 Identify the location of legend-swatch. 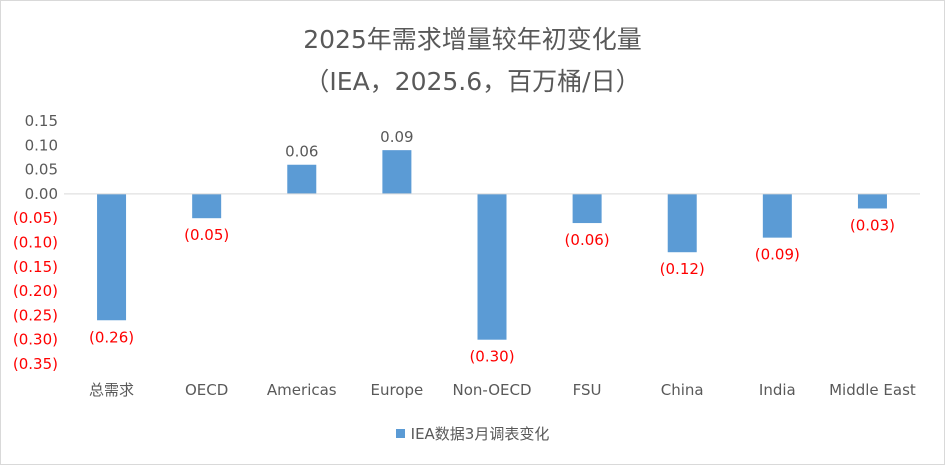
(400, 433).